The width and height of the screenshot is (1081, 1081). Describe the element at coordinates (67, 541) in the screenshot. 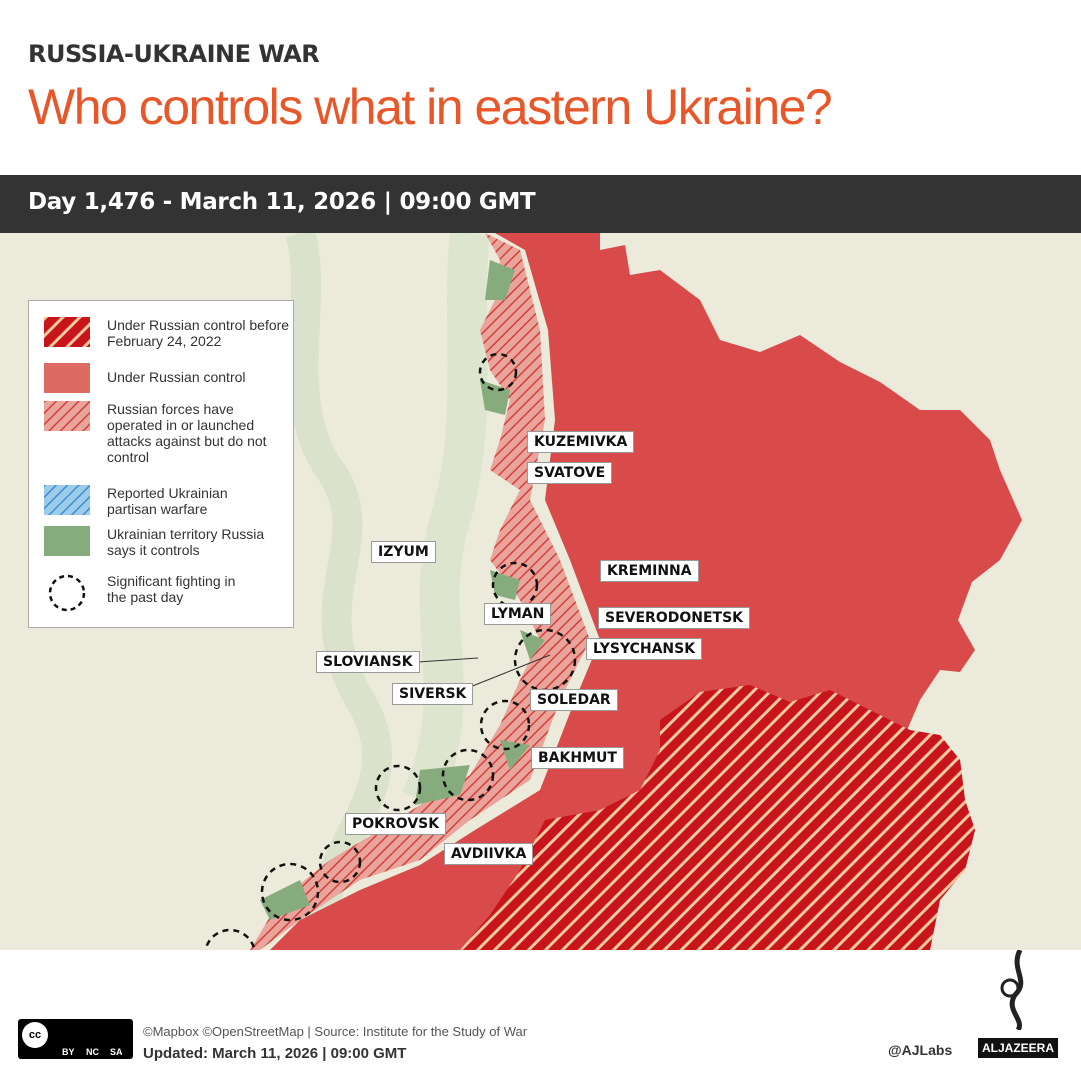

I see `ukrainian-claimed-swatch` at that location.